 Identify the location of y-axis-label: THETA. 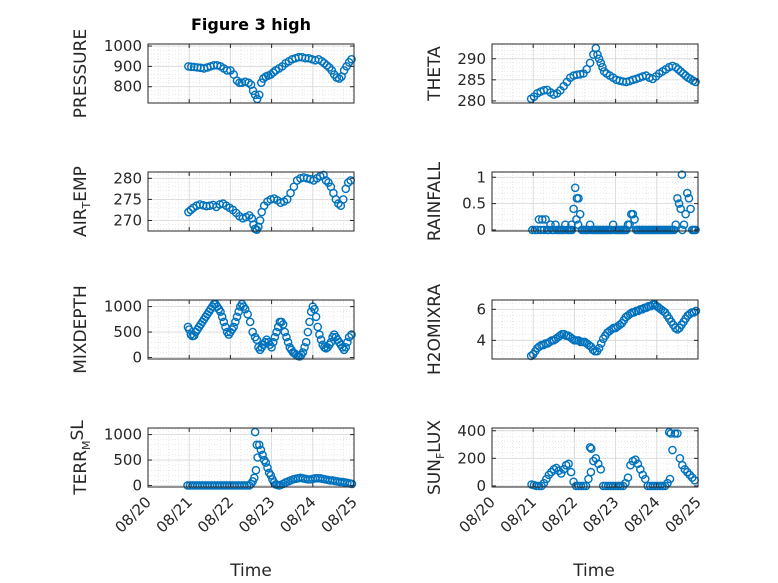
(435, 74).